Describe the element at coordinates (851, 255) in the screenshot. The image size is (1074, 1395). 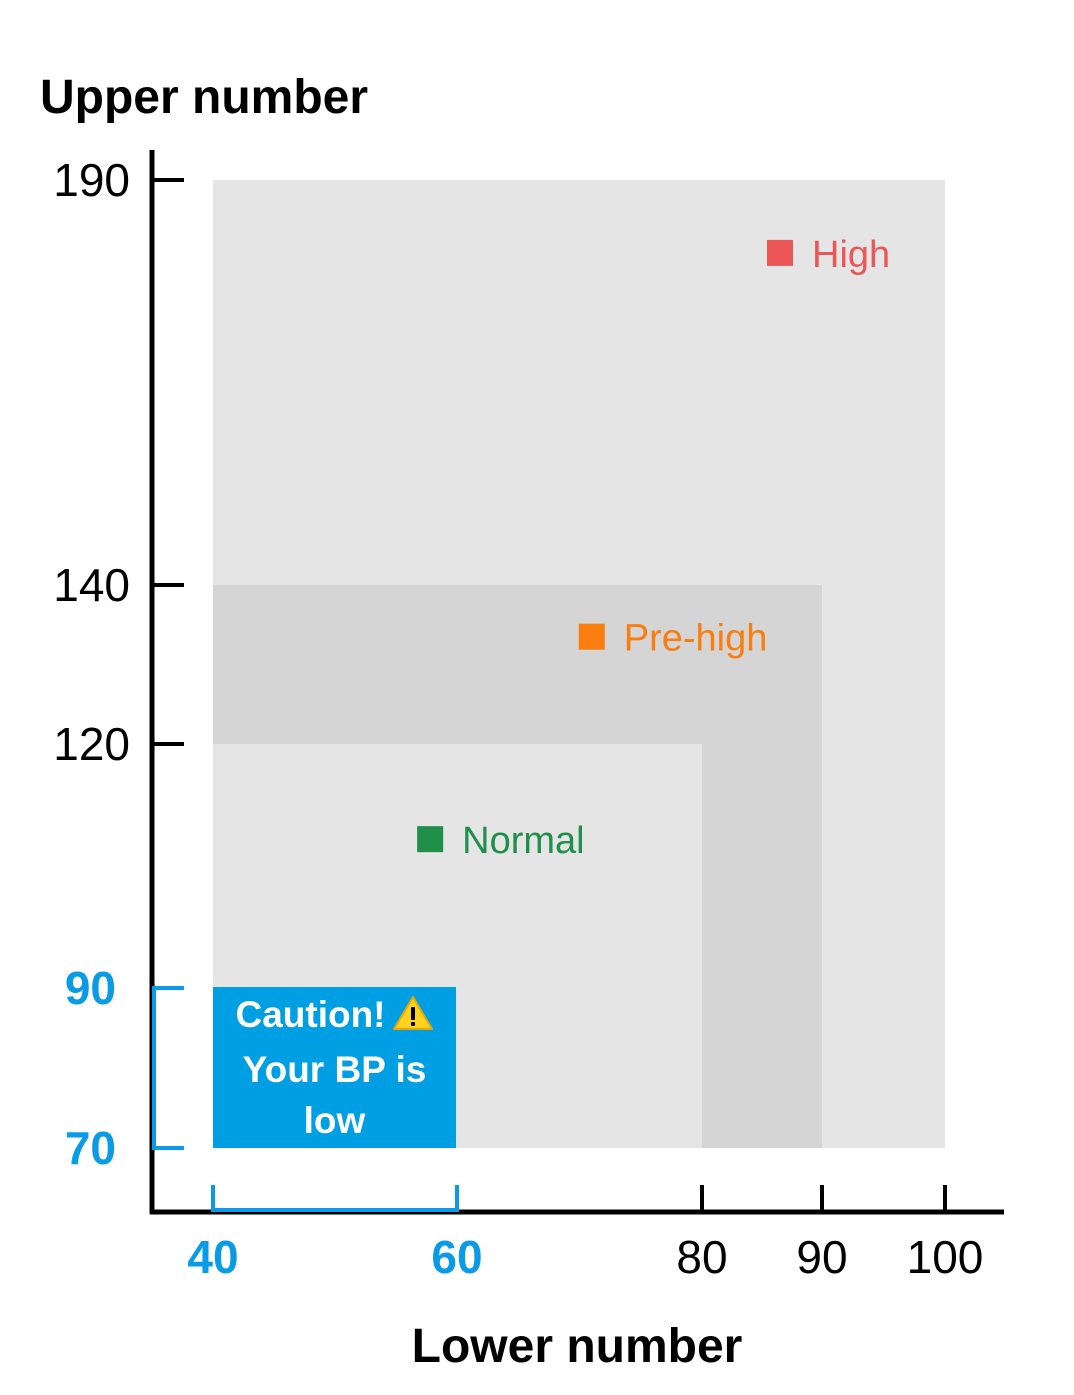
I see `legend-label-high: High` at that location.